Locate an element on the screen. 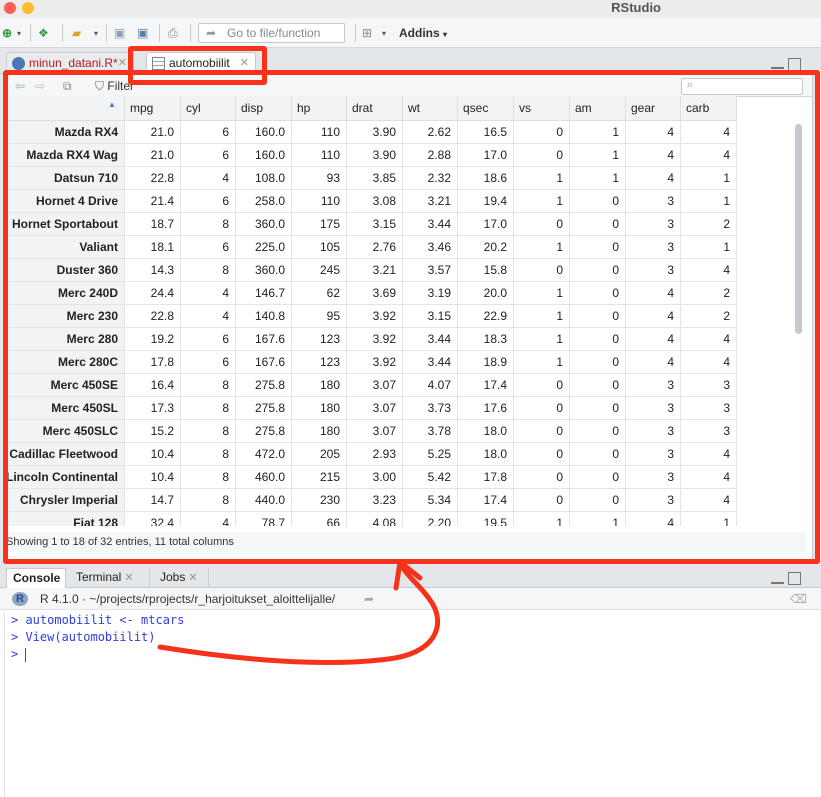 The image size is (821, 797). goto-dir-icon: ➦ is located at coordinates (369, 599).